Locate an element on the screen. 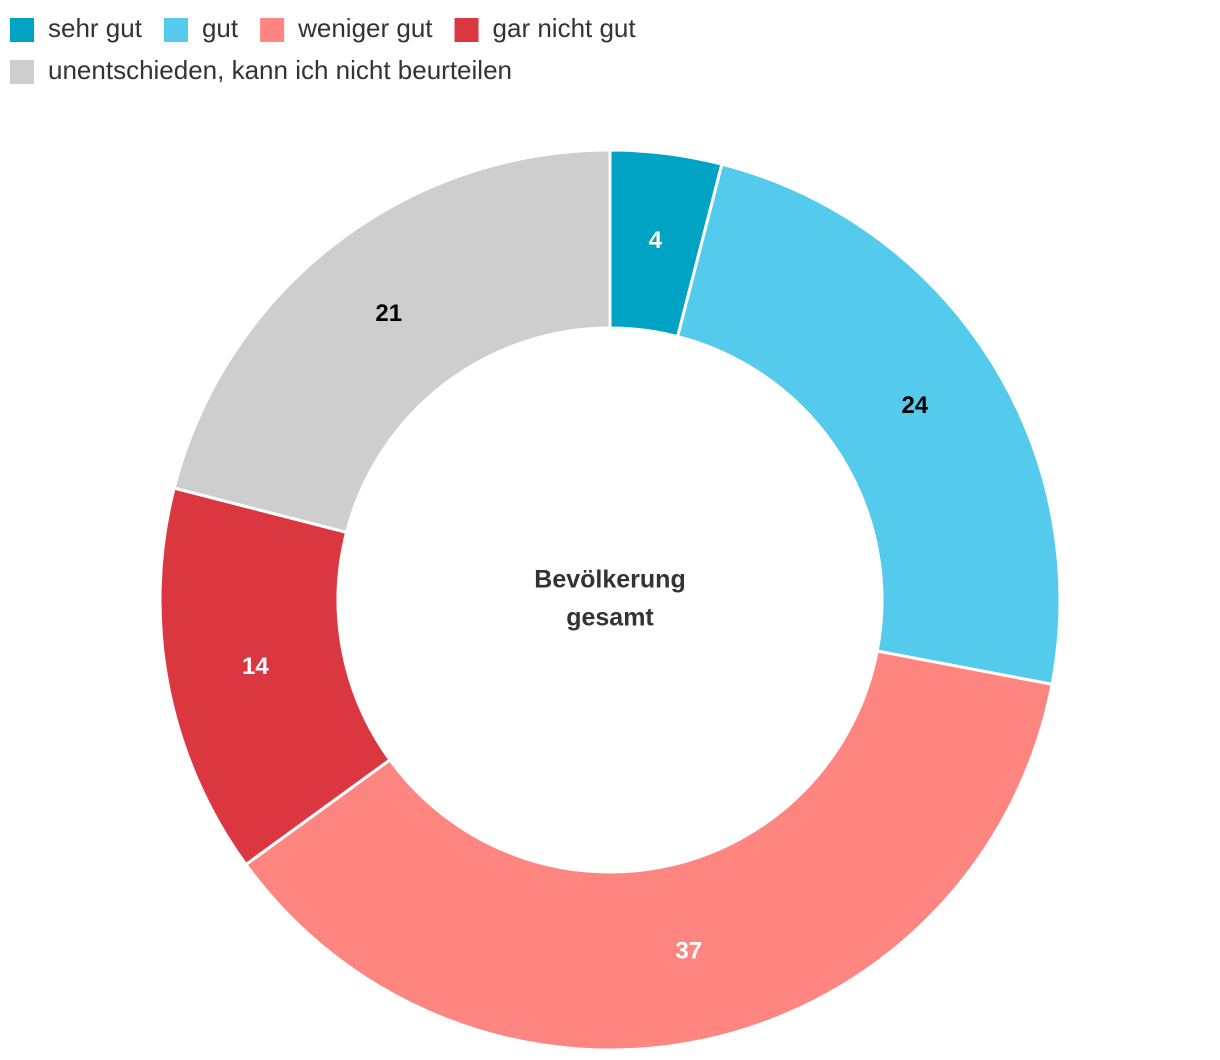 This screenshot has width=1220, height=1060. value-label: 24 is located at coordinates (914, 405).